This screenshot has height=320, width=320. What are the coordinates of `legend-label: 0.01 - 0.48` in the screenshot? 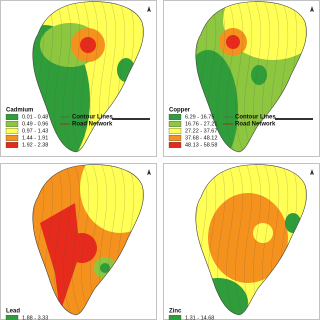 It's located at (35, 117).